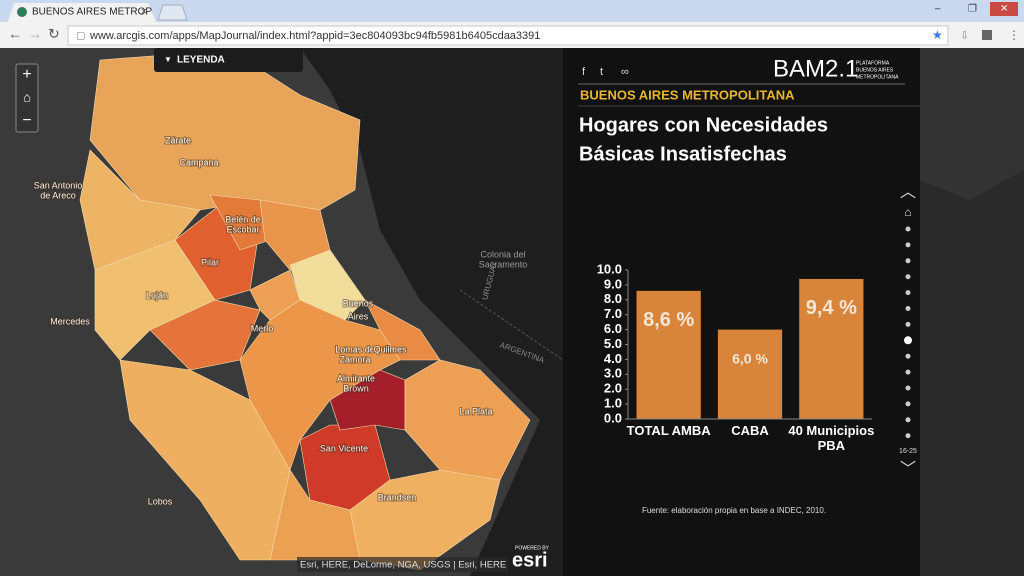  What do you see at coordinates (937, 35) in the screenshot?
I see `bookmark-star: ★` at bounding box center [937, 35].